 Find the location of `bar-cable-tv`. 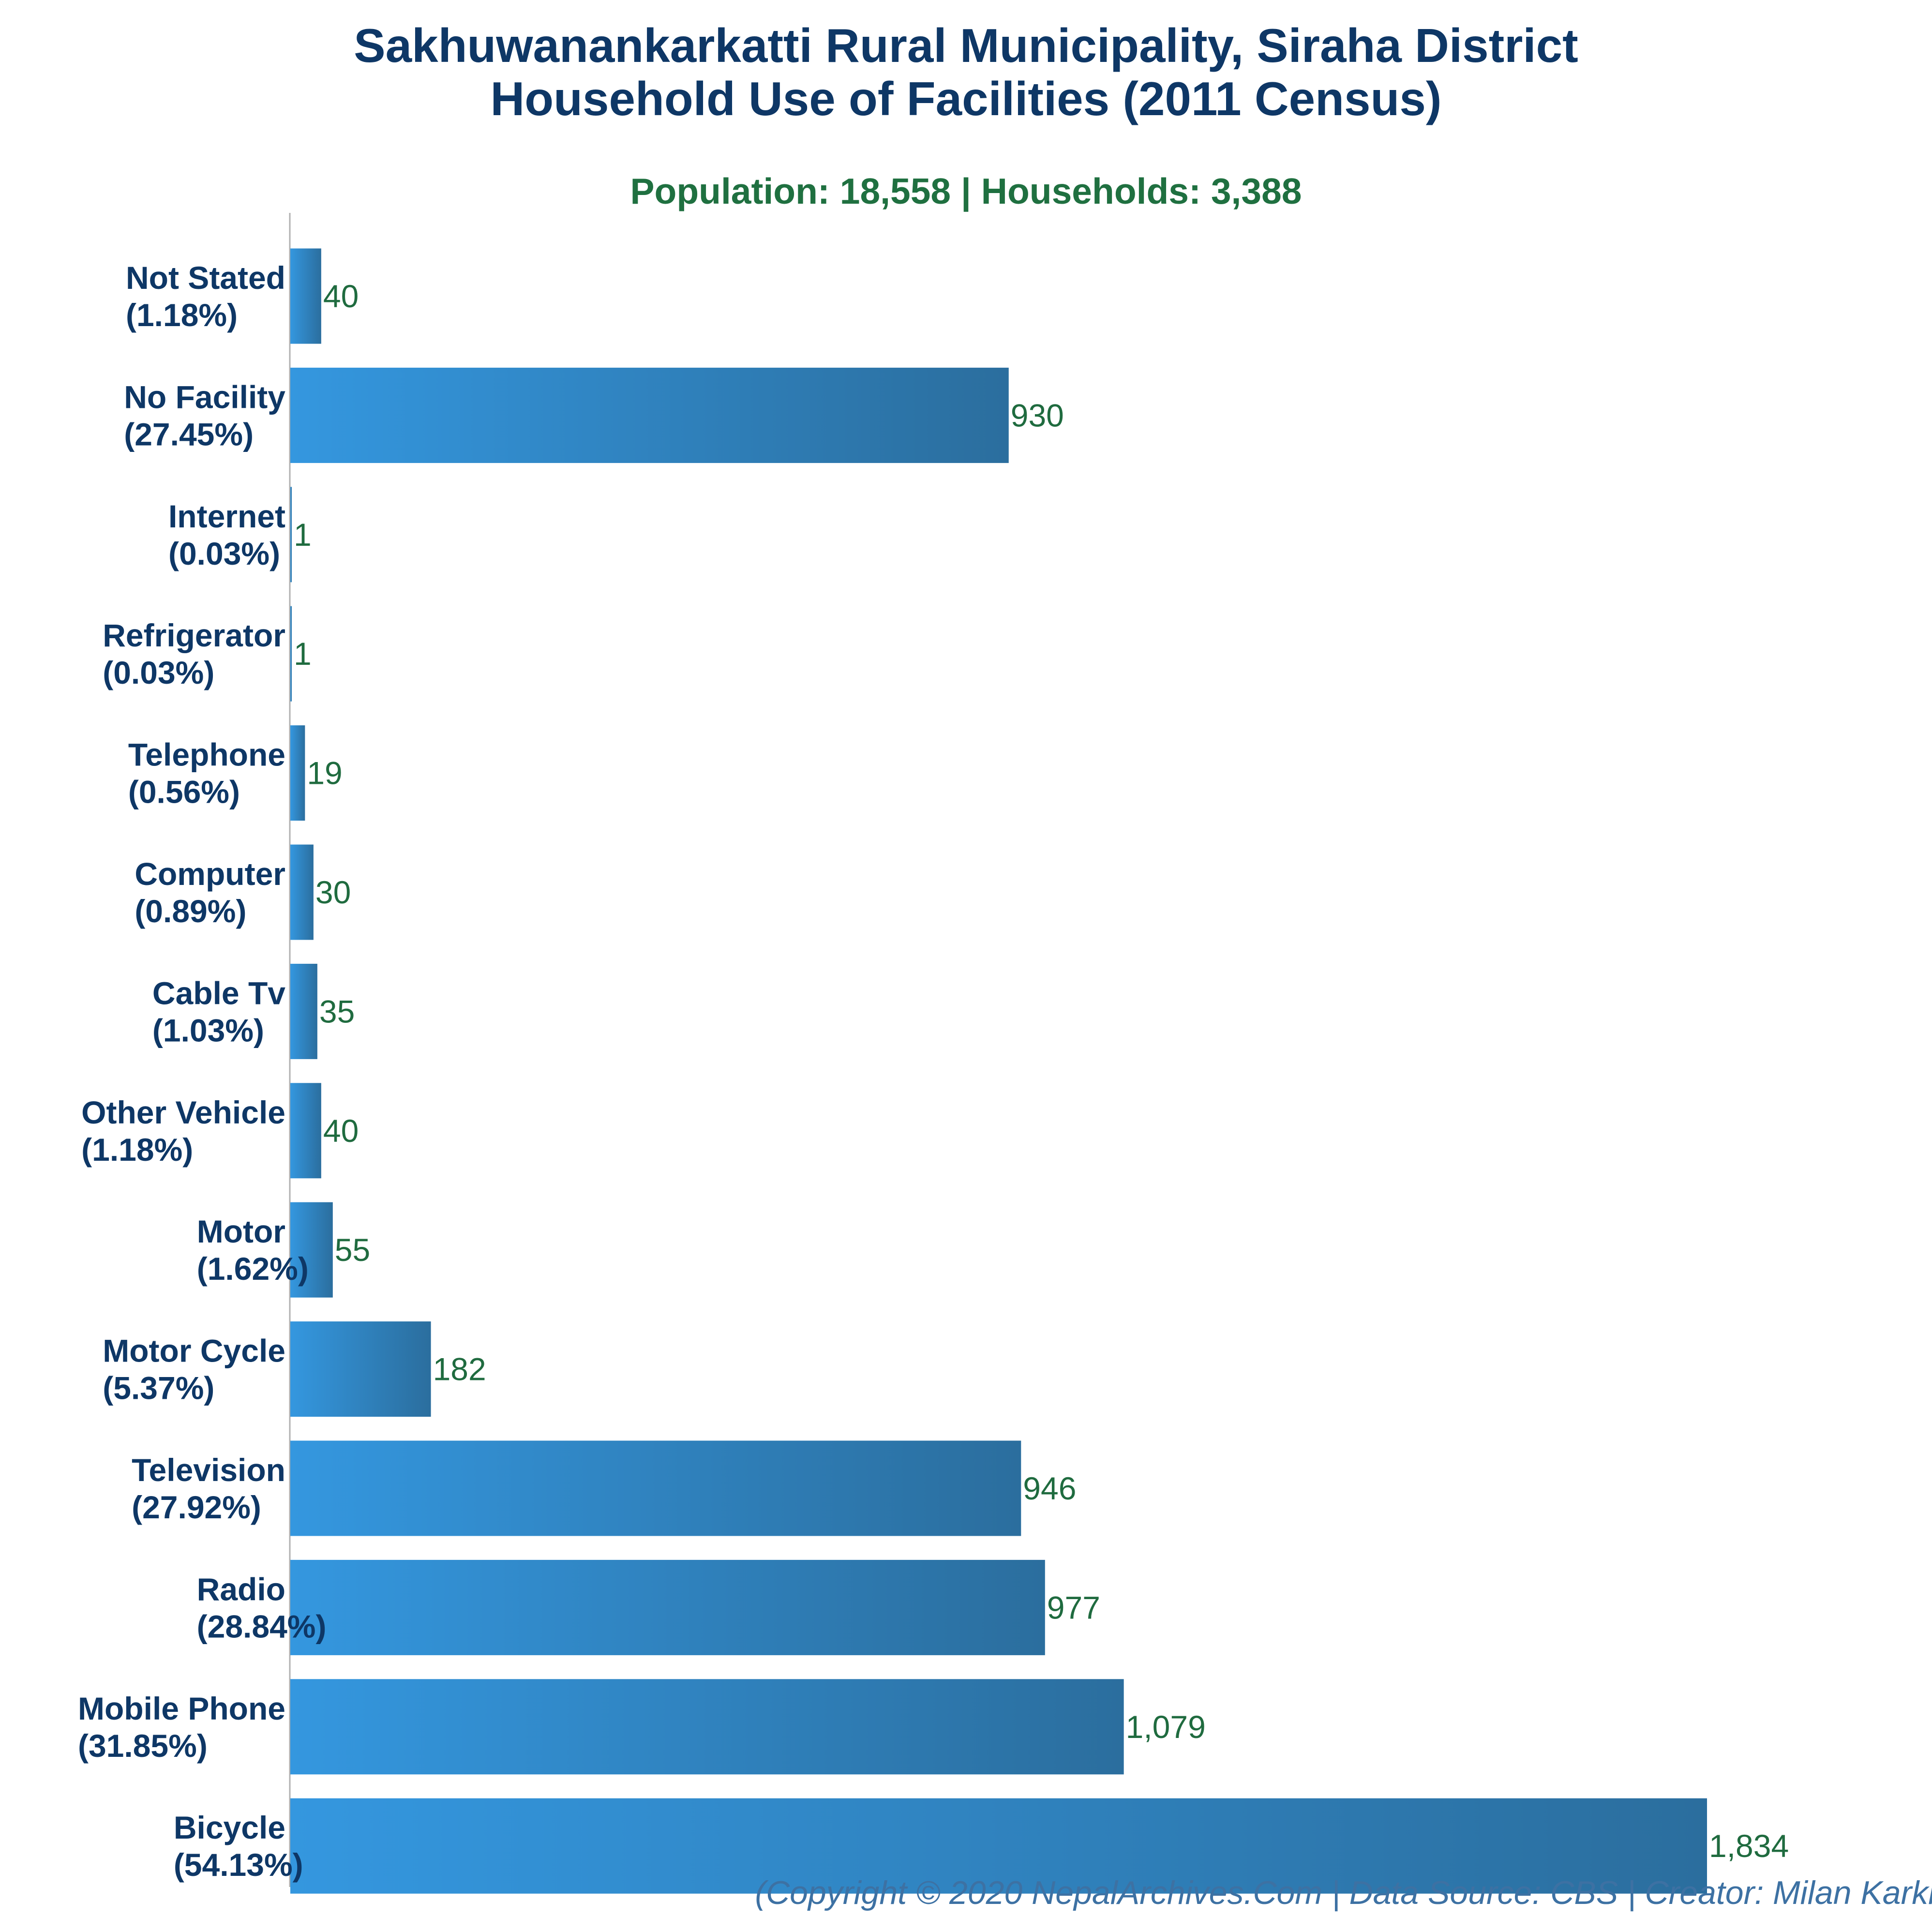

bar-cable-tv is located at coordinates (303, 1011).